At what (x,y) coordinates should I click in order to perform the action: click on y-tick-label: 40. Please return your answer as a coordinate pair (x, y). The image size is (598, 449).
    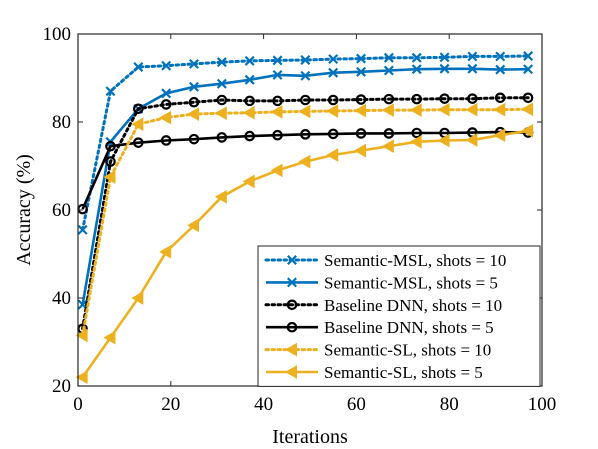
    Looking at the image, I should click on (61, 298).